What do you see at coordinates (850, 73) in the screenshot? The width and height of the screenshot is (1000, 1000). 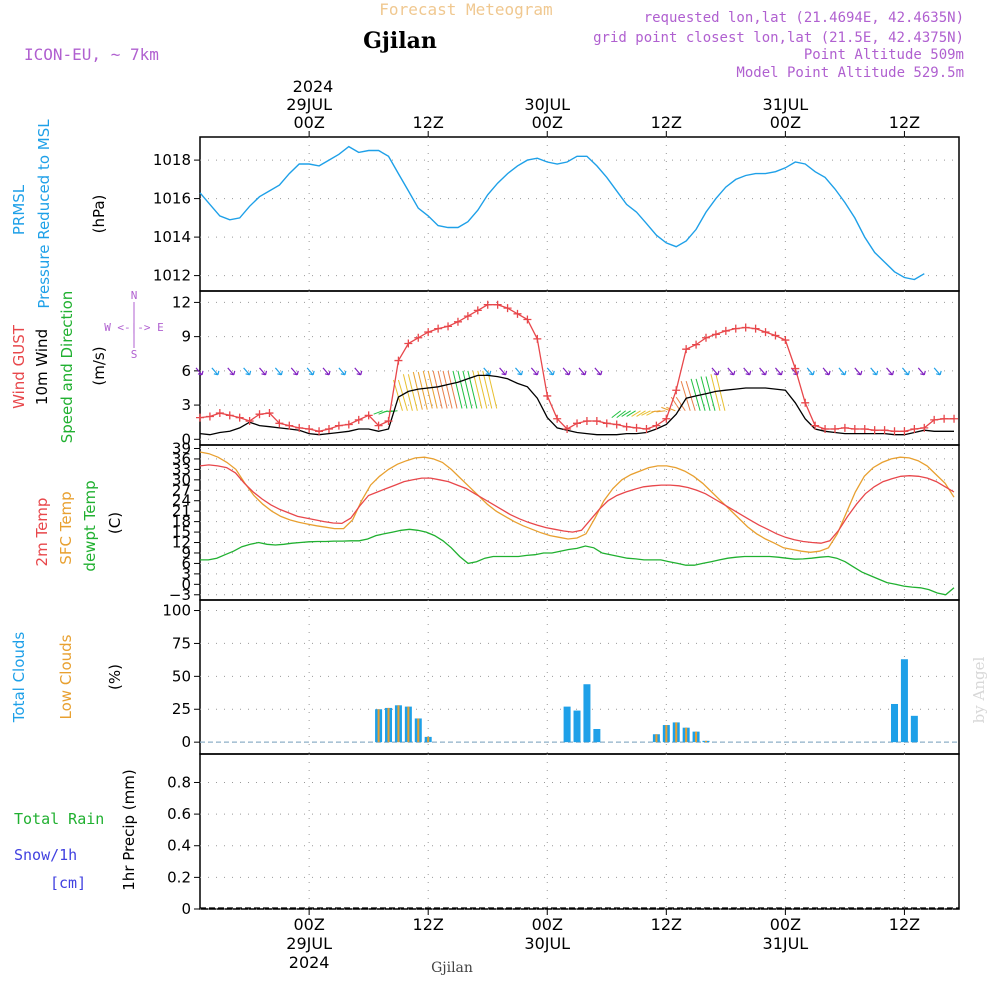 I see `info-line-4: Model Point Altitude 529.5m` at bounding box center [850, 73].